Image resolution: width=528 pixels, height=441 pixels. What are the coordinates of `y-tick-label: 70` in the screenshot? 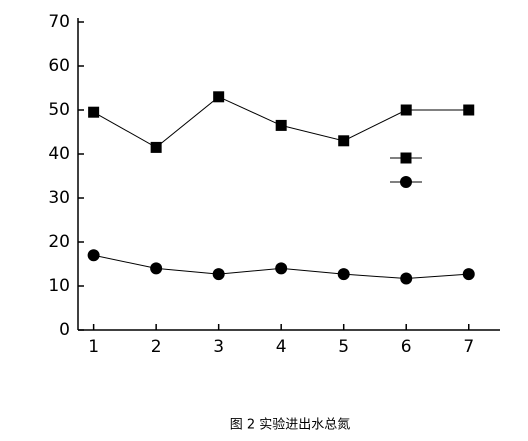 It's located at (59, 22).